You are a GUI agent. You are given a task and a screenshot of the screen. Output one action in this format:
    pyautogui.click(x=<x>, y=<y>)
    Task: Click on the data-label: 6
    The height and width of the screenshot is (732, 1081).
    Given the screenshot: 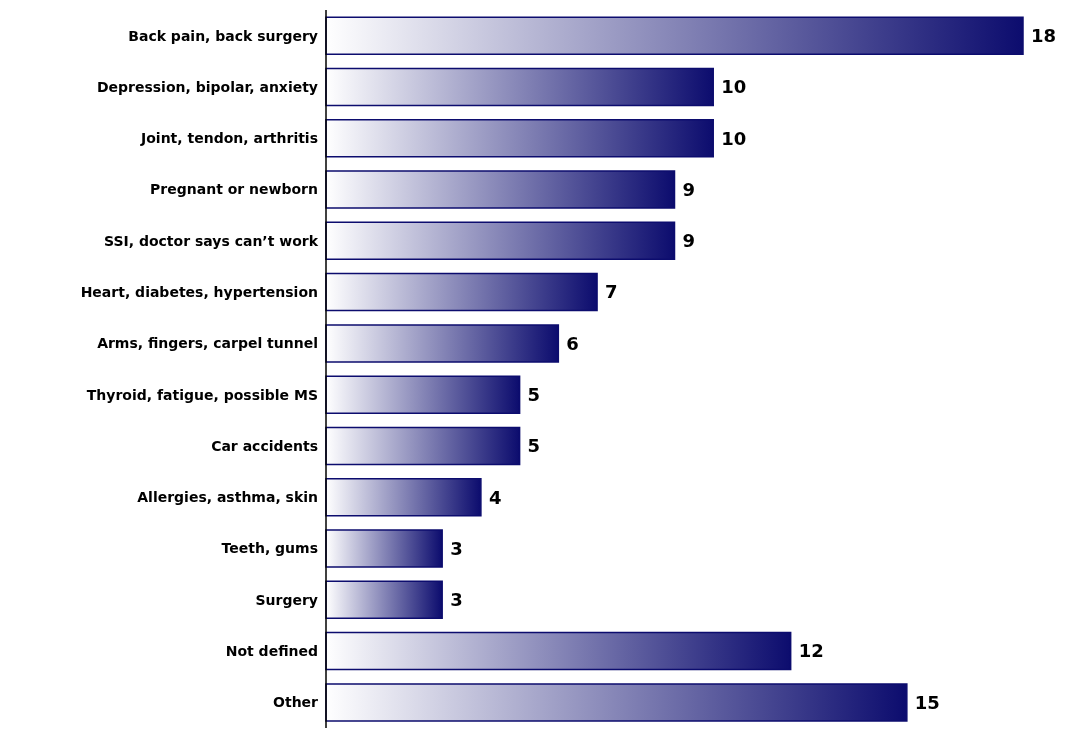 What is the action you would take?
    pyautogui.click(x=572, y=343)
    